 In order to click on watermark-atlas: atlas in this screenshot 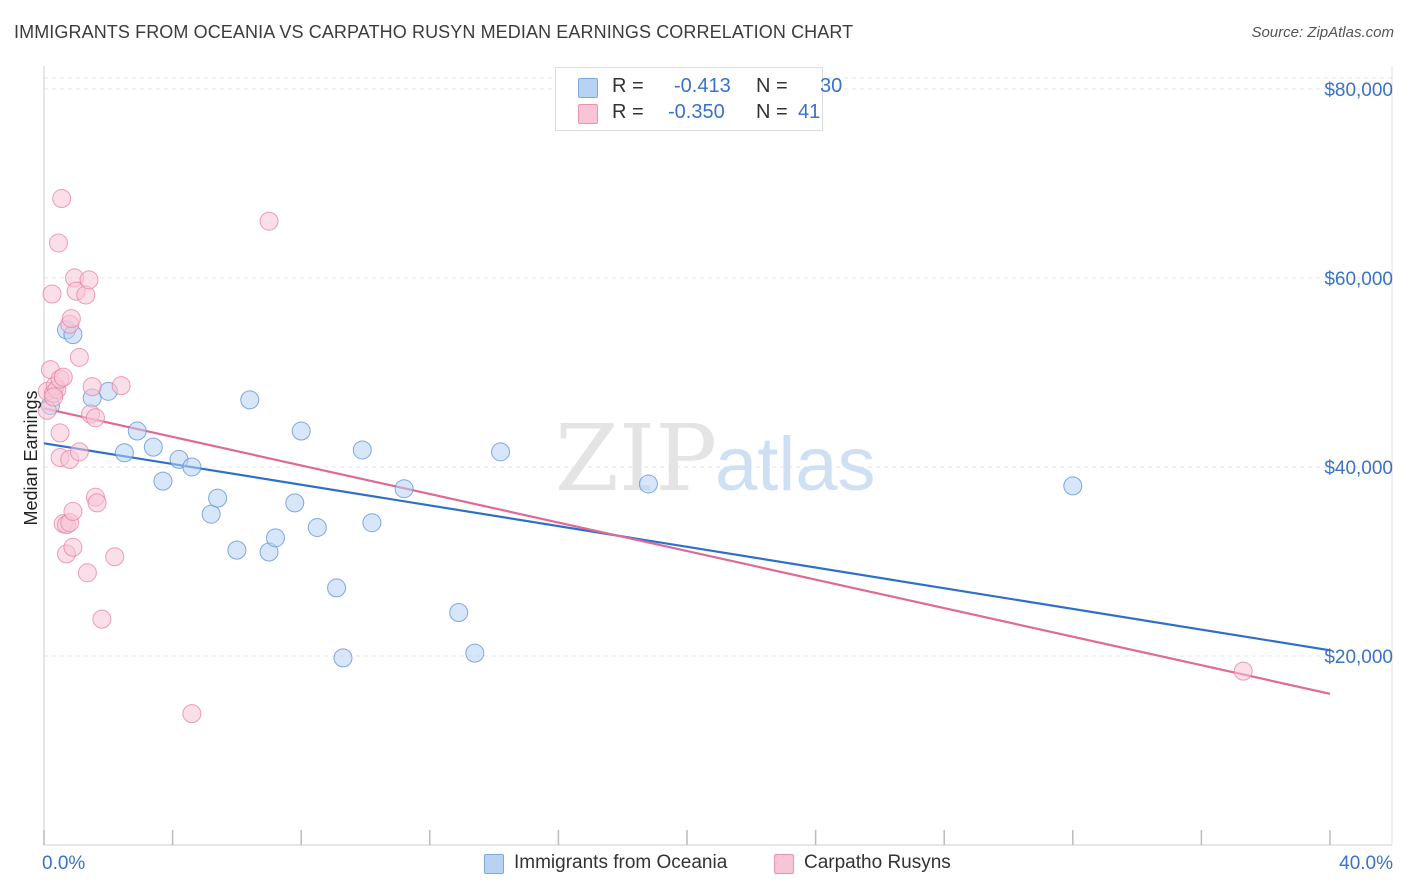, I will do `click(795, 464)`.